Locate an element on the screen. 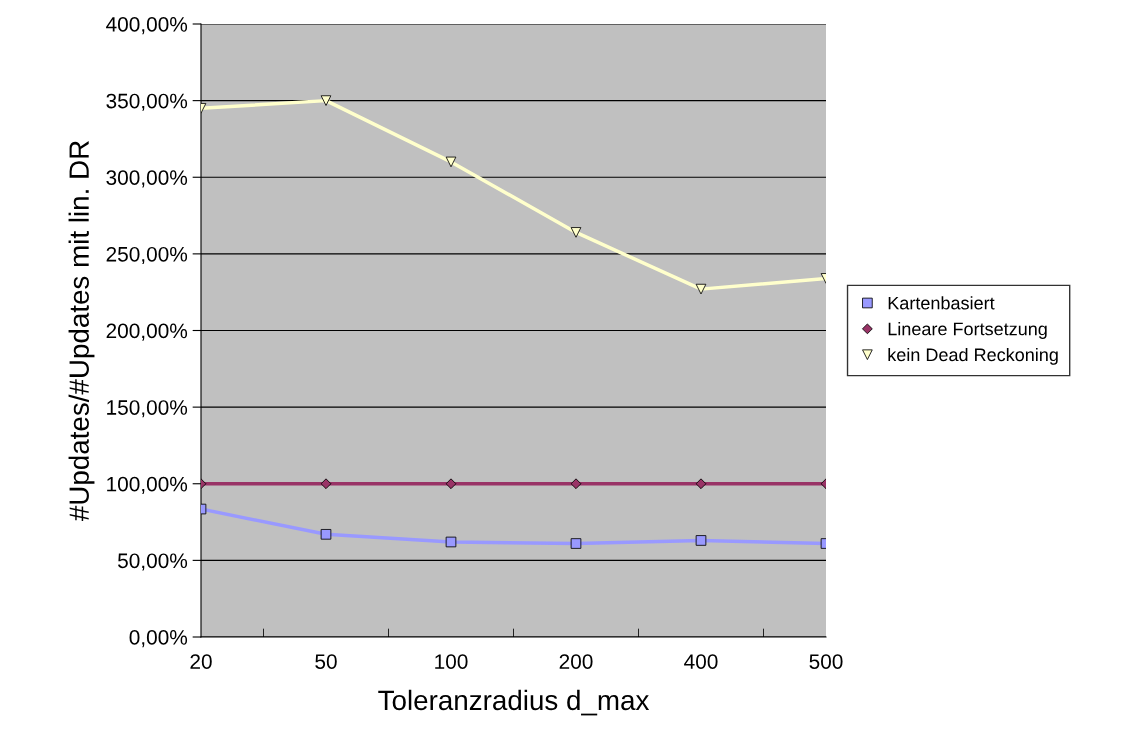  legend-label: Kartenbasiert is located at coordinates (941, 303).